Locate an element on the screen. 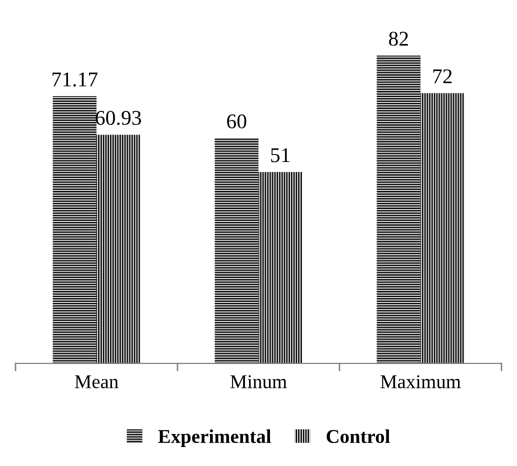  x-tick-label: Minum is located at coordinates (258, 381).